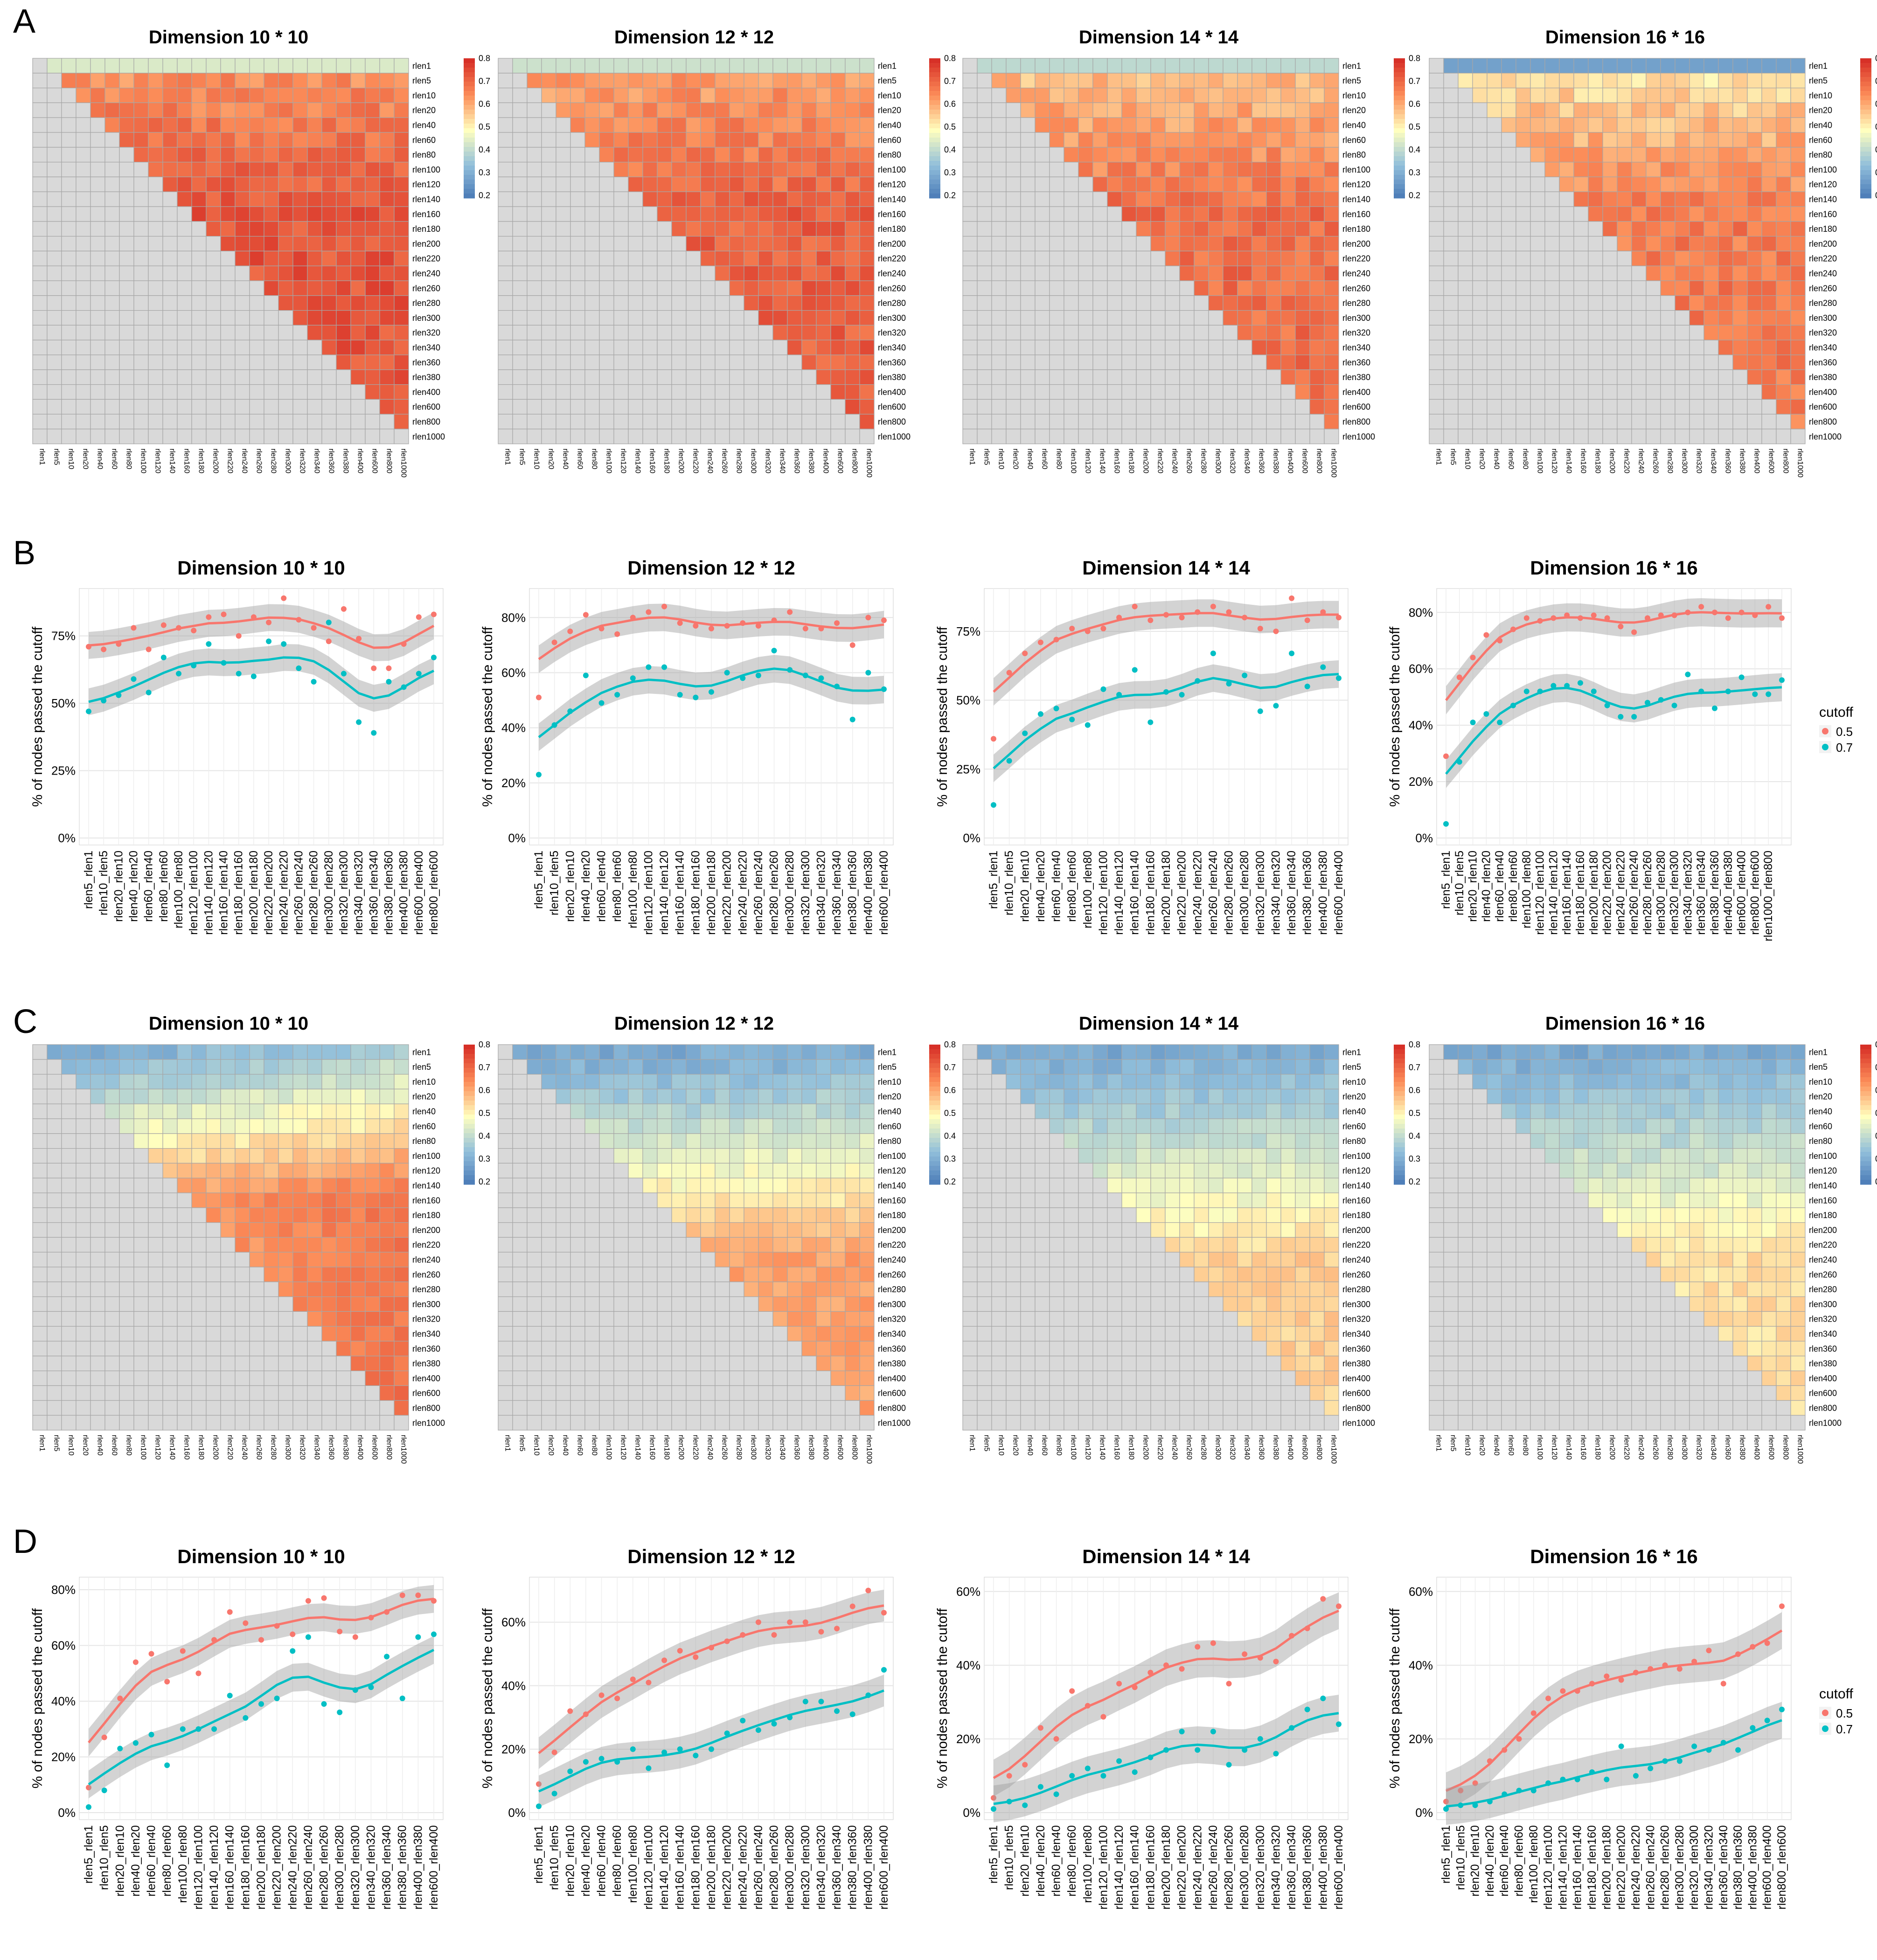  What do you see at coordinates (580, 460) in the screenshot?
I see `col-label: rlen60` at bounding box center [580, 460].